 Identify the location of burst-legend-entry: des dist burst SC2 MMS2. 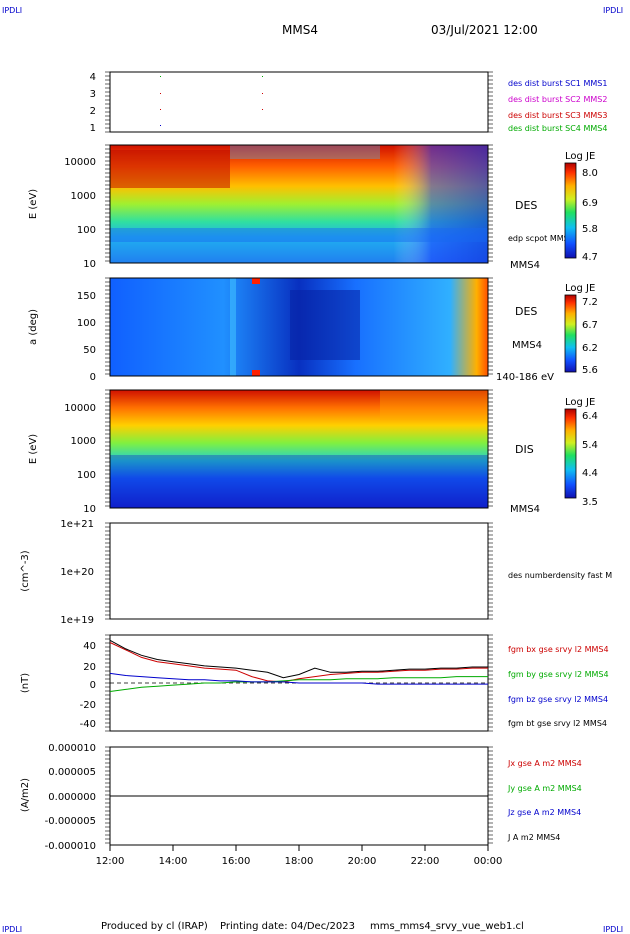
(557, 99).